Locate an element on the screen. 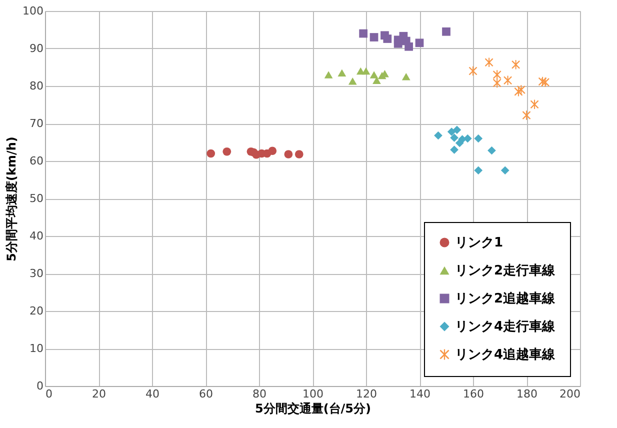  y-tick-label: 30 is located at coordinates (37, 273).